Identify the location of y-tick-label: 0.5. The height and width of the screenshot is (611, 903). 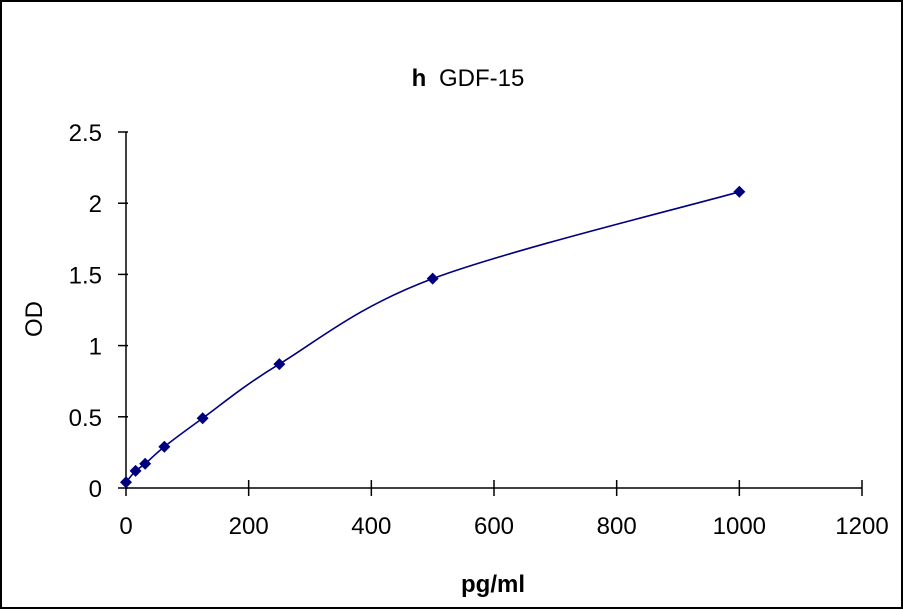
(85, 418).